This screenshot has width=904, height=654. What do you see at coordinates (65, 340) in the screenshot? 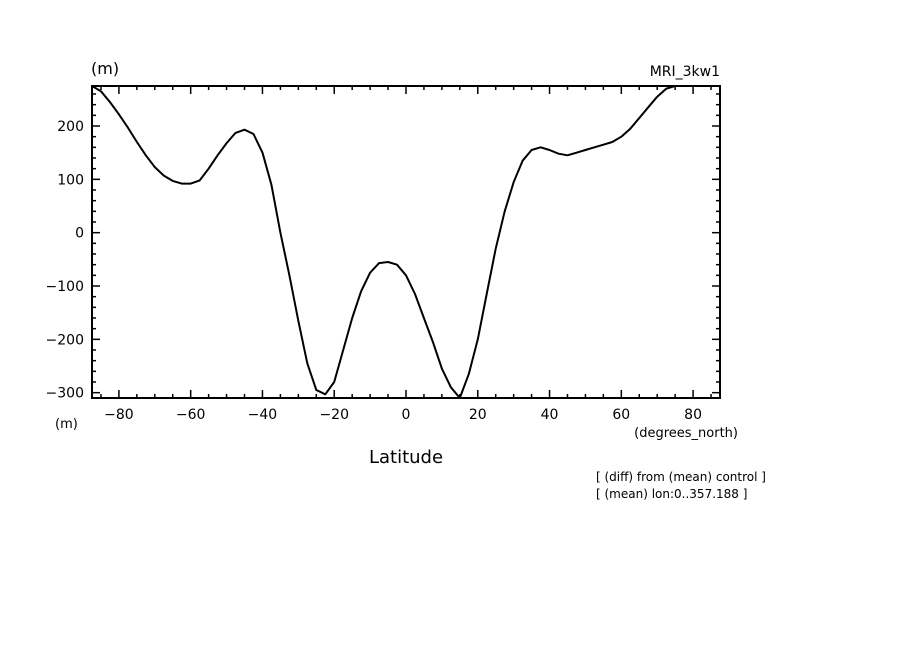
I see `y-tick-label: −200` at bounding box center [65, 340].